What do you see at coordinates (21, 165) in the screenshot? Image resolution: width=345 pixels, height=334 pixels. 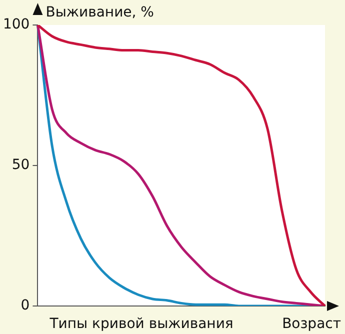 I see `y-tick-label: 50` at bounding box center [21, 165].